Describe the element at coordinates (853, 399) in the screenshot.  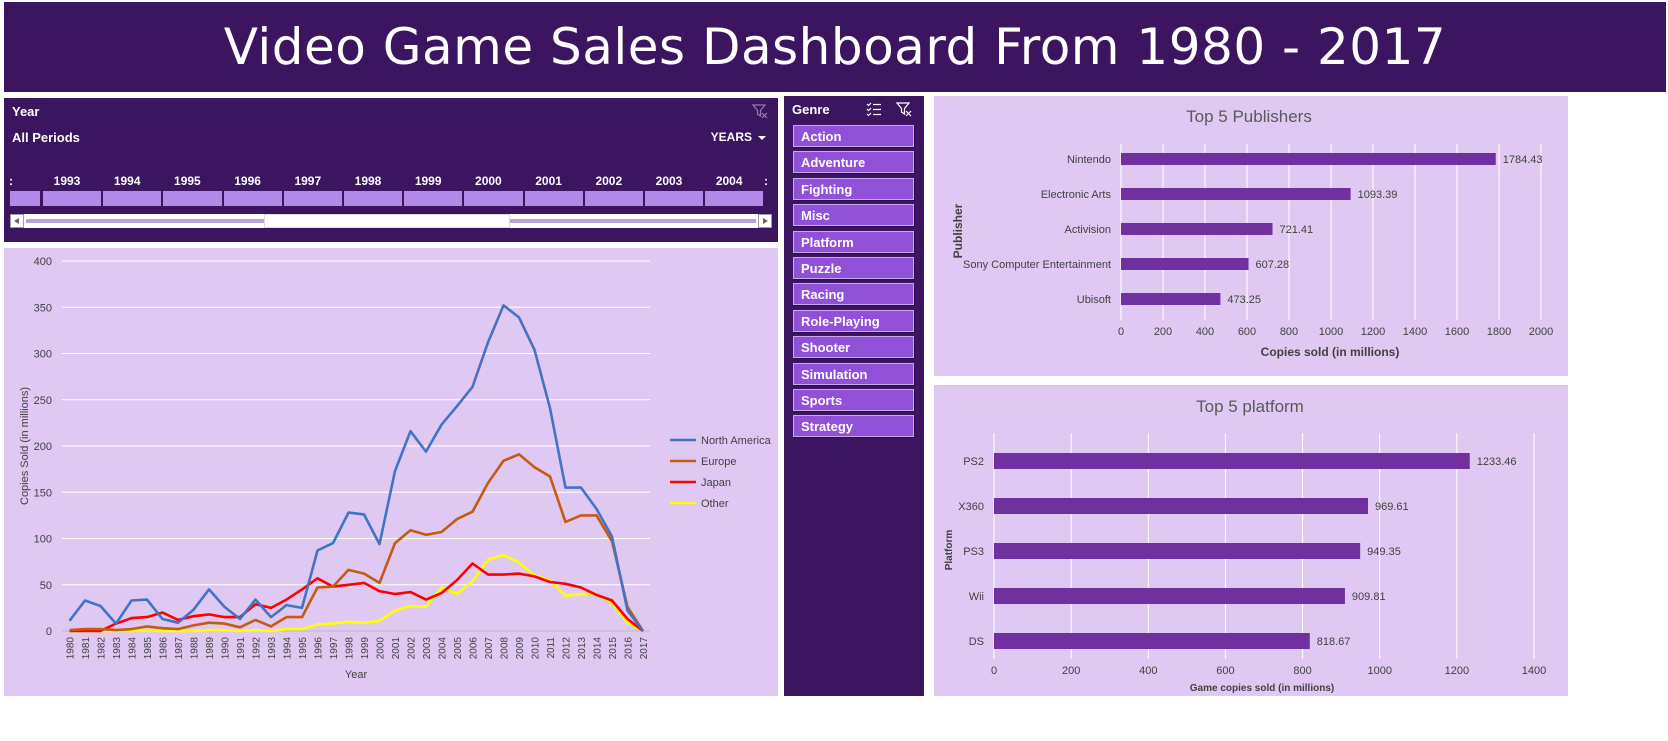
I see `genre-item-sports: Sports` at that location.